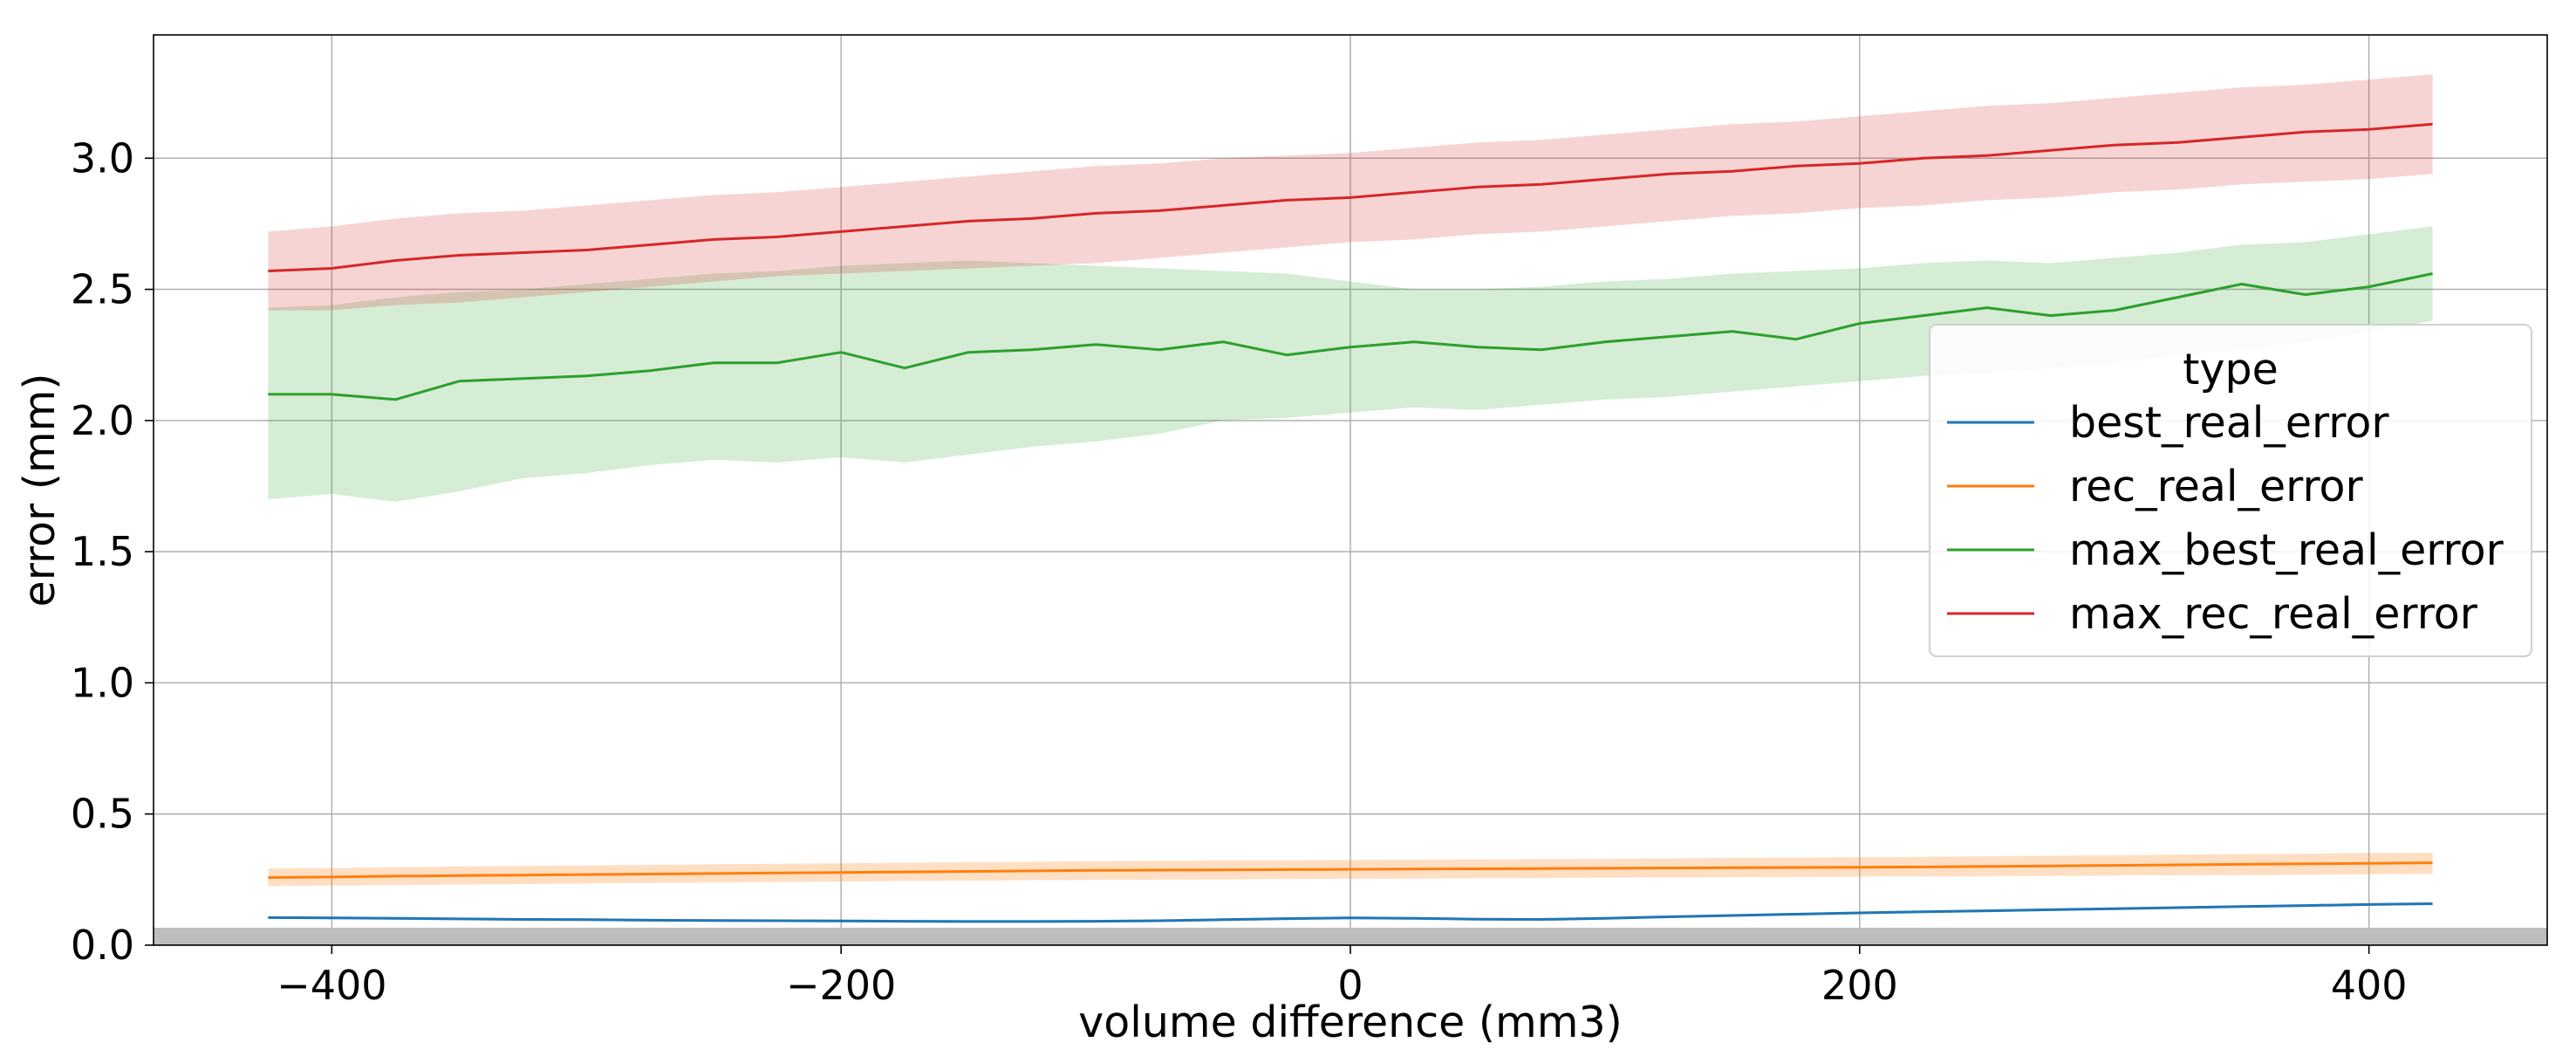 The image size is (2576, 1056). I want to click on y-tick-label: 3.0, so click(102, 158).